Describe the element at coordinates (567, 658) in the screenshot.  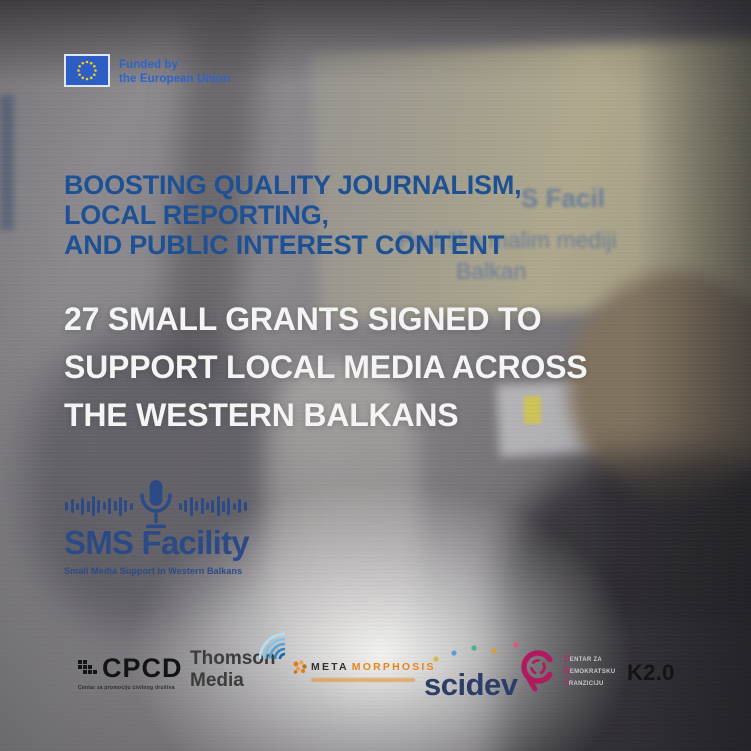
I see `cdt-initial: C` at that location.